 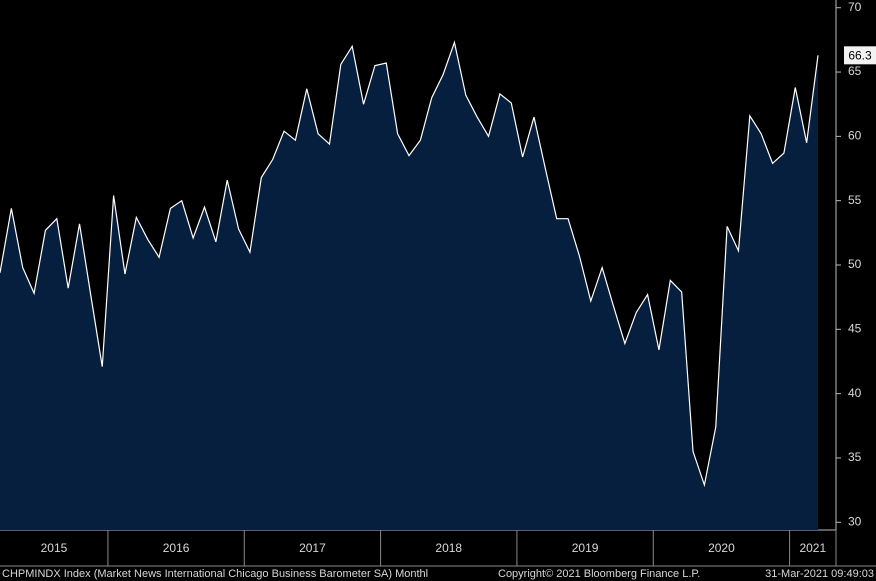 I want to click on x-tick-label: 2020, so click(x=721, y=548).